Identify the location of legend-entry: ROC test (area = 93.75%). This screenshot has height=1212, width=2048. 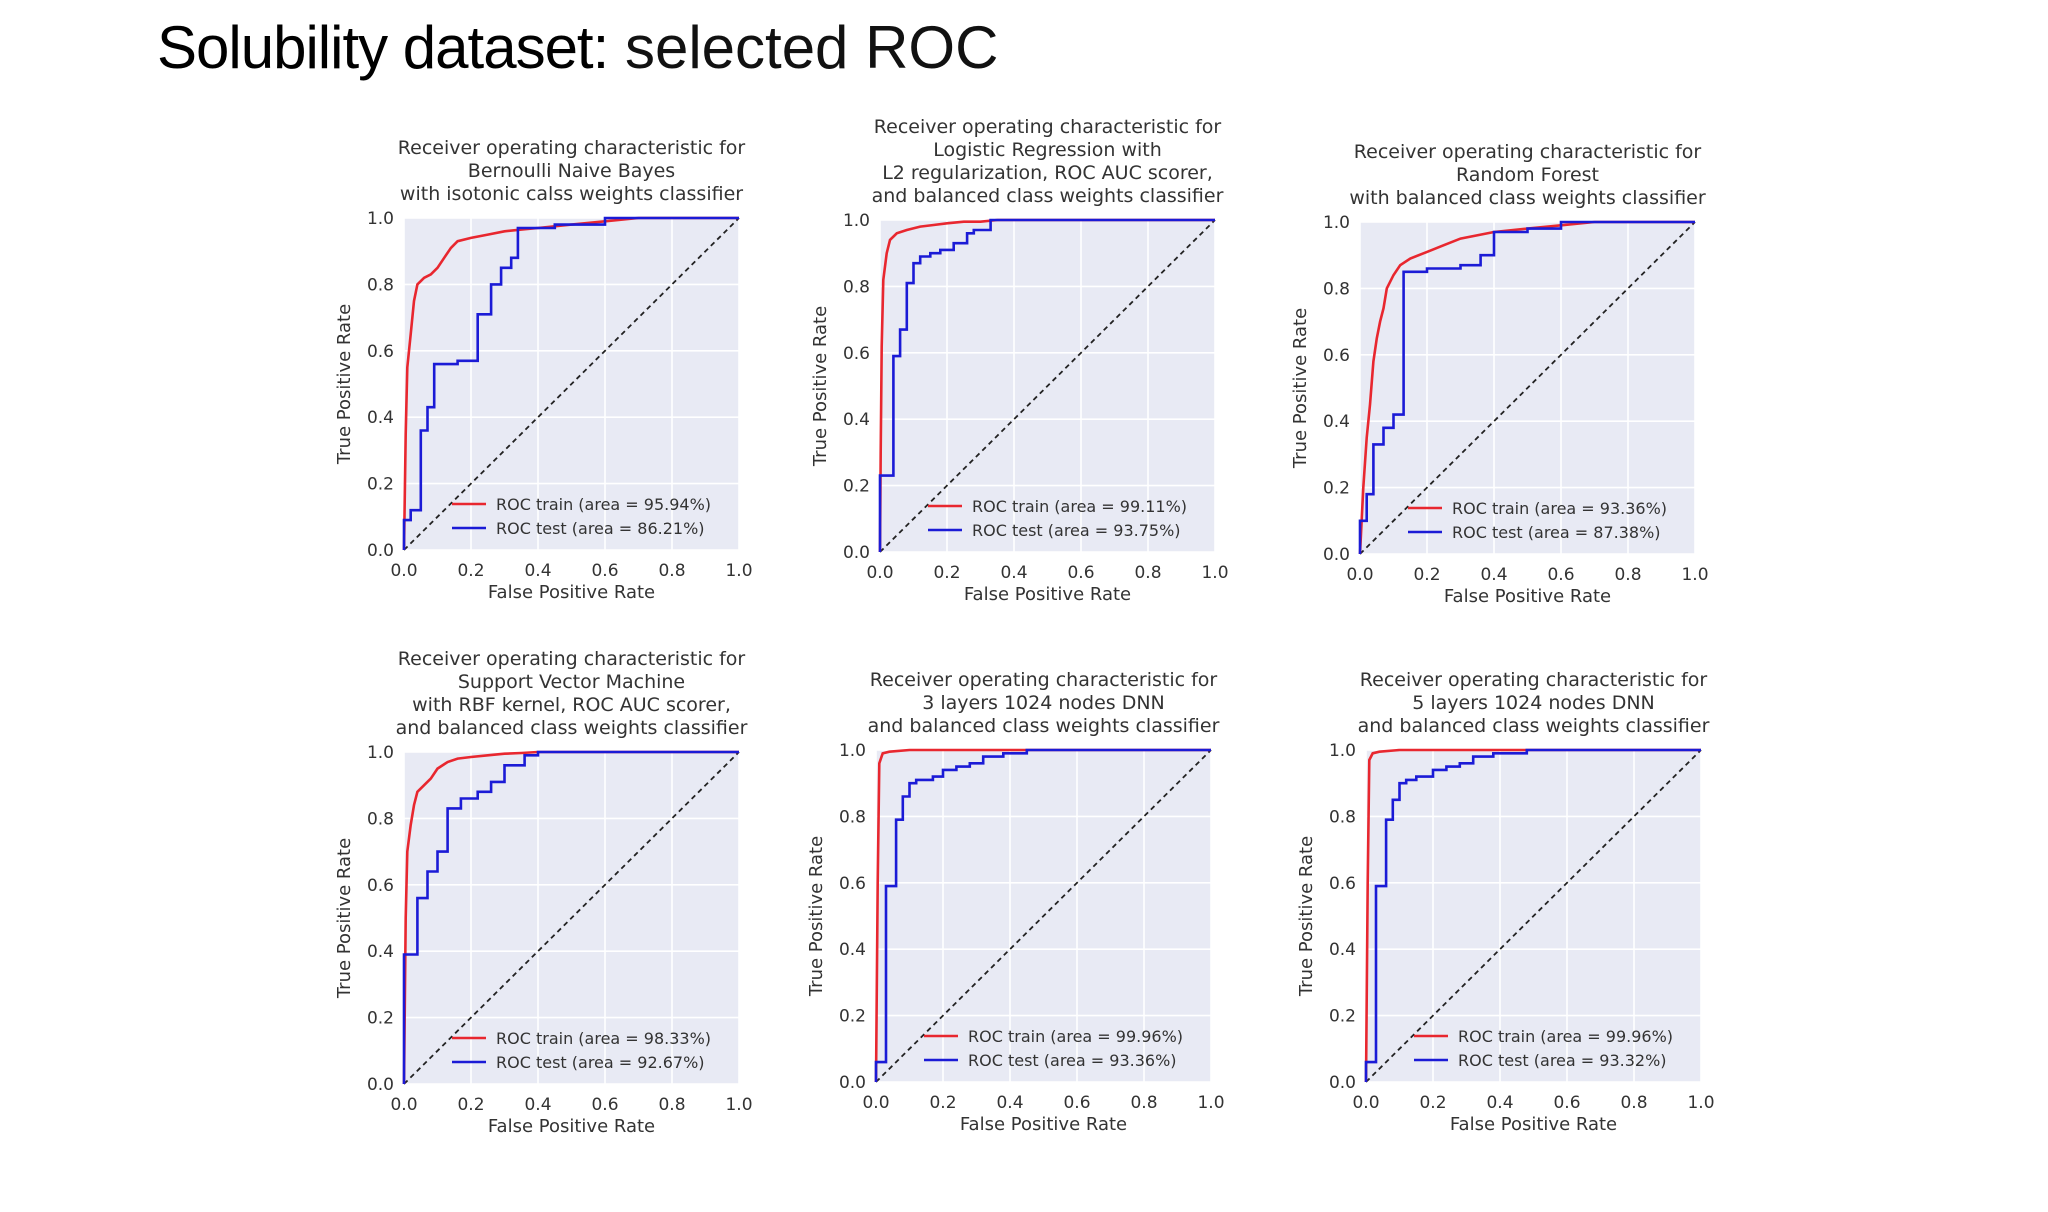
(1076, 530).